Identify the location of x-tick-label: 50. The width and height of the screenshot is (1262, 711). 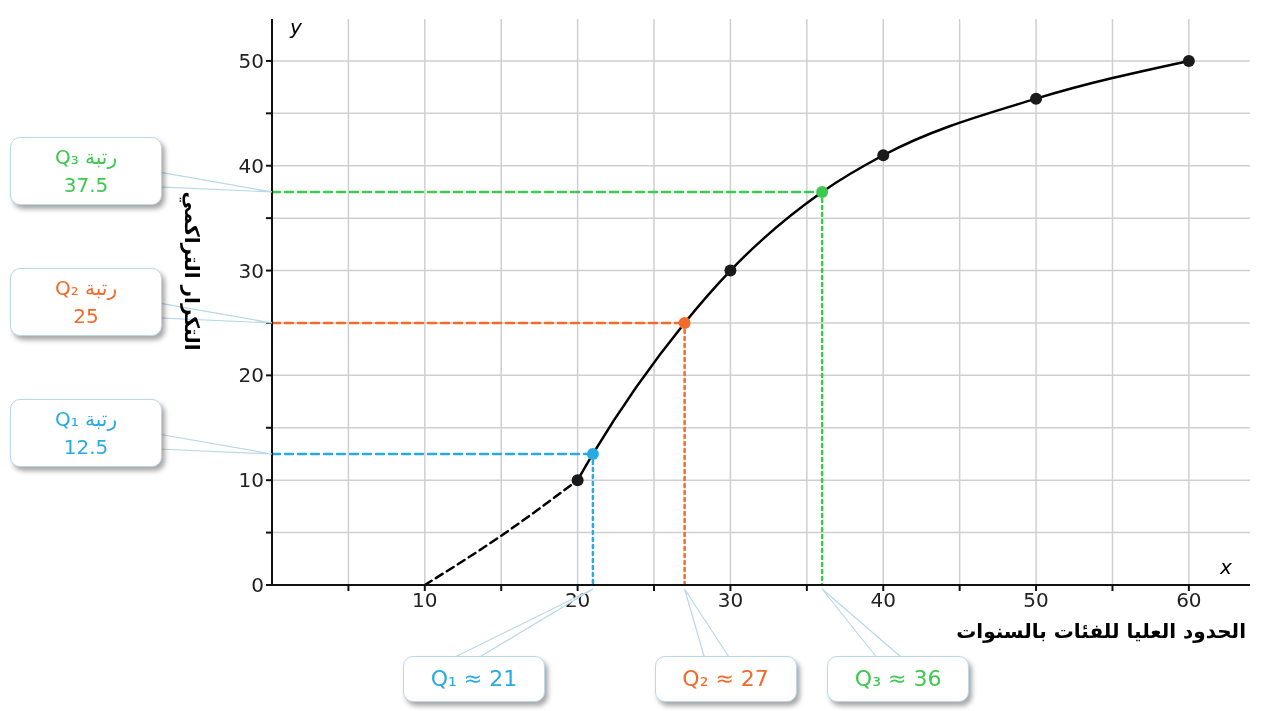
(1036, 600).